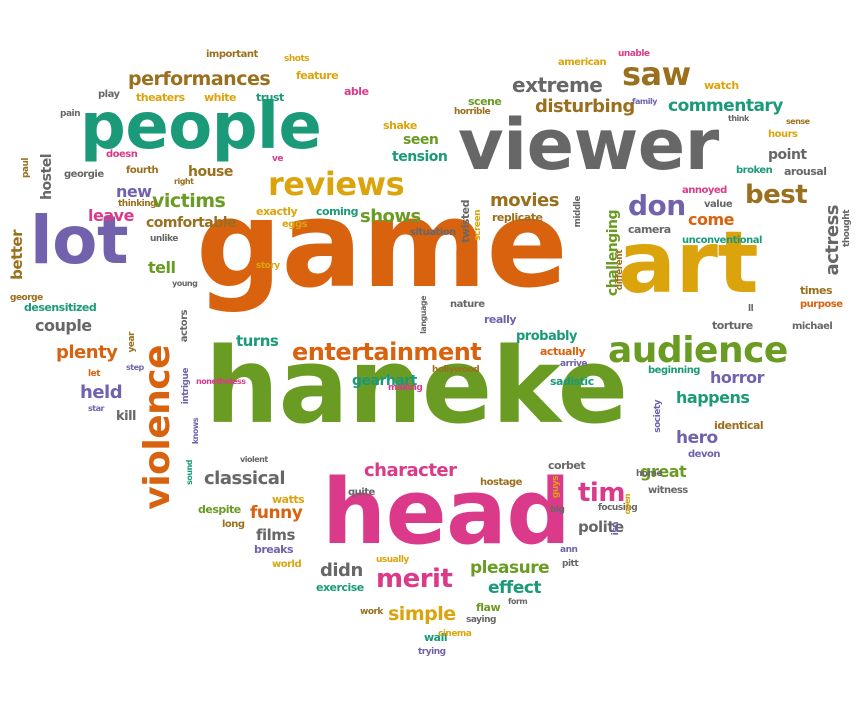 The height and width of the screenshot is (720, 864). Describe the element at coordinates (657, 205) in the screenshot. I see `word: don` at that location.